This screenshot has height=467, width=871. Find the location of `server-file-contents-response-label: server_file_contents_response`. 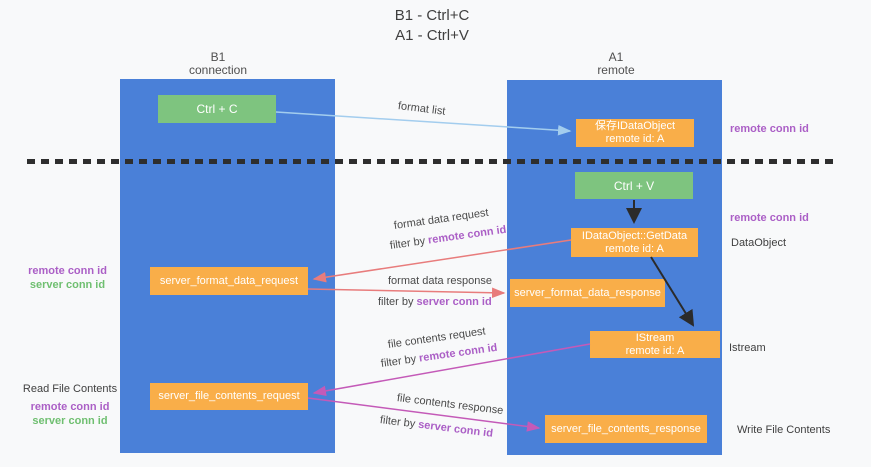

server-file-contents-response-label: server_file_contents_response is located at coordinates (626, 428).